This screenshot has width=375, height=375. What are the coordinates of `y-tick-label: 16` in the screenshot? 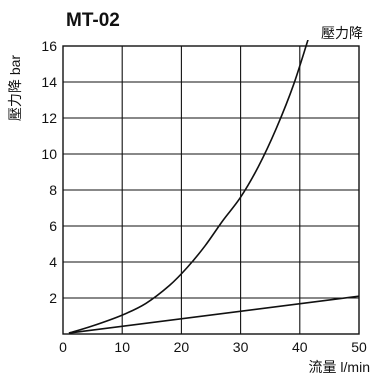 It's located at (49, 46).